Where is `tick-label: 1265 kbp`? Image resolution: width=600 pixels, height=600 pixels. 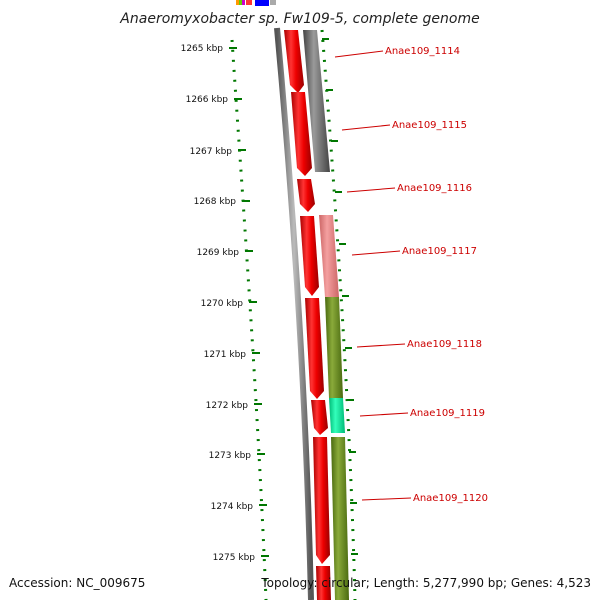
tick-label: 1265 kbp is located at coordinates (202, 49).